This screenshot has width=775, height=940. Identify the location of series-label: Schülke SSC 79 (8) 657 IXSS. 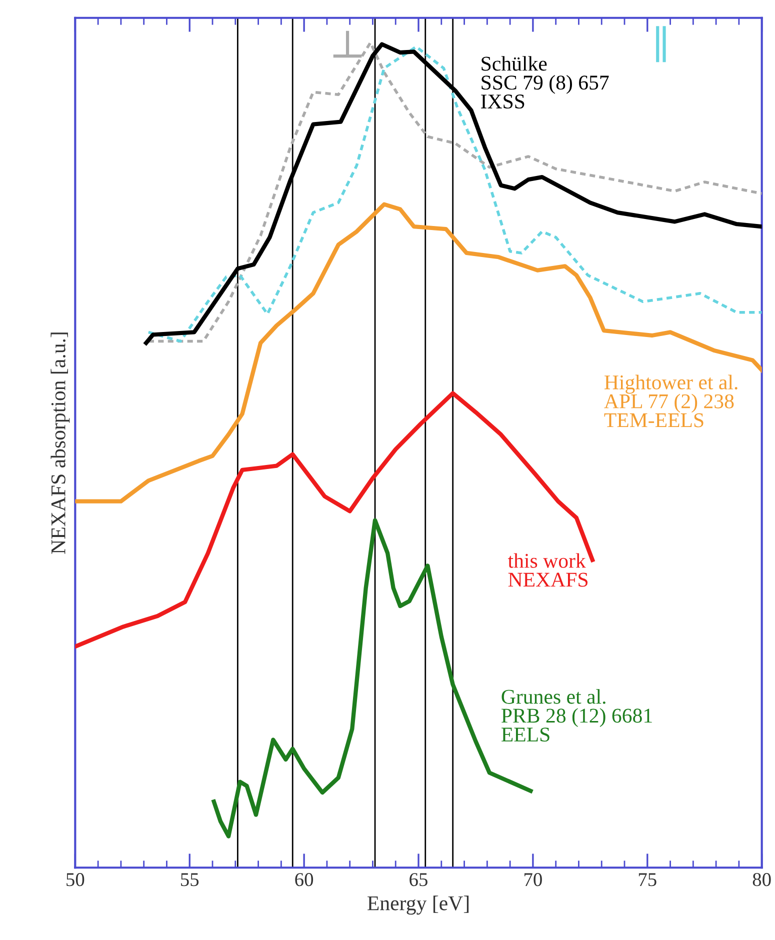
(545, 82).